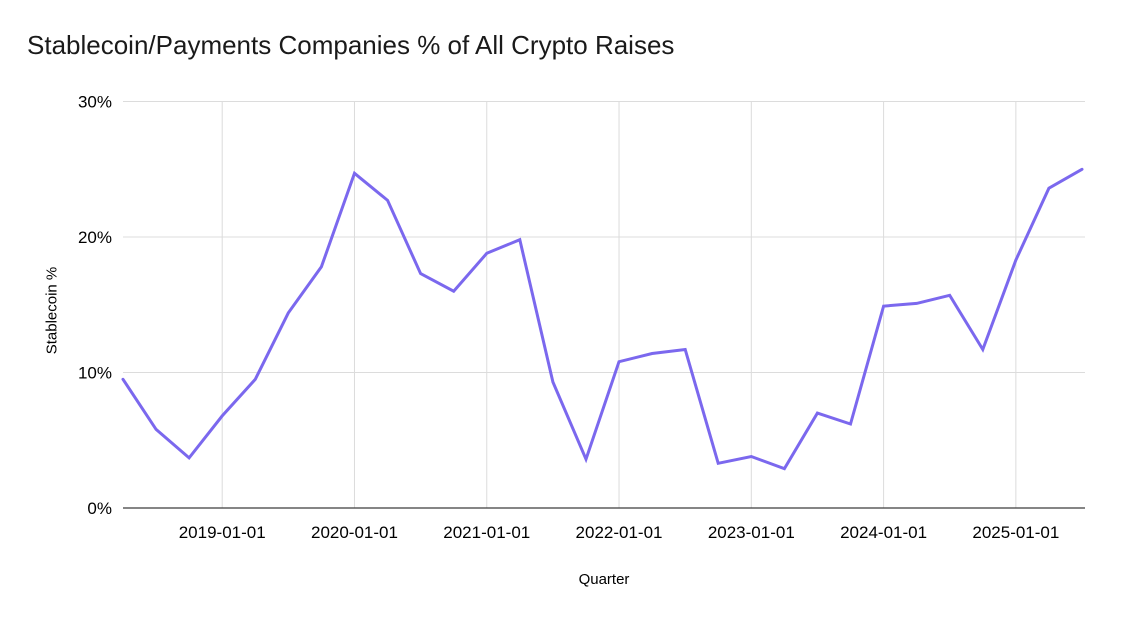 Image resolution: width=1132 pixels, height=640 pixels. What do you see at coordinates (95, 237) in the screenshot?
I see `y-tick-label: 20%` at bounding box center [95, 237].